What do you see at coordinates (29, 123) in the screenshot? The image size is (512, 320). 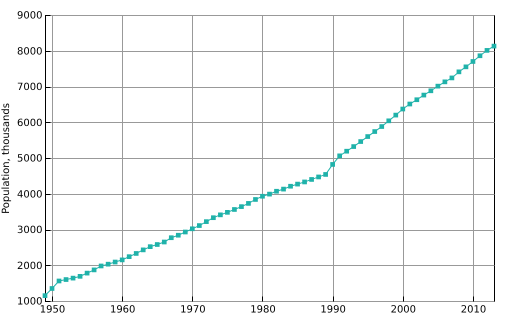 I see `y-tick-label: 6000` at bounding box center [29, 123].